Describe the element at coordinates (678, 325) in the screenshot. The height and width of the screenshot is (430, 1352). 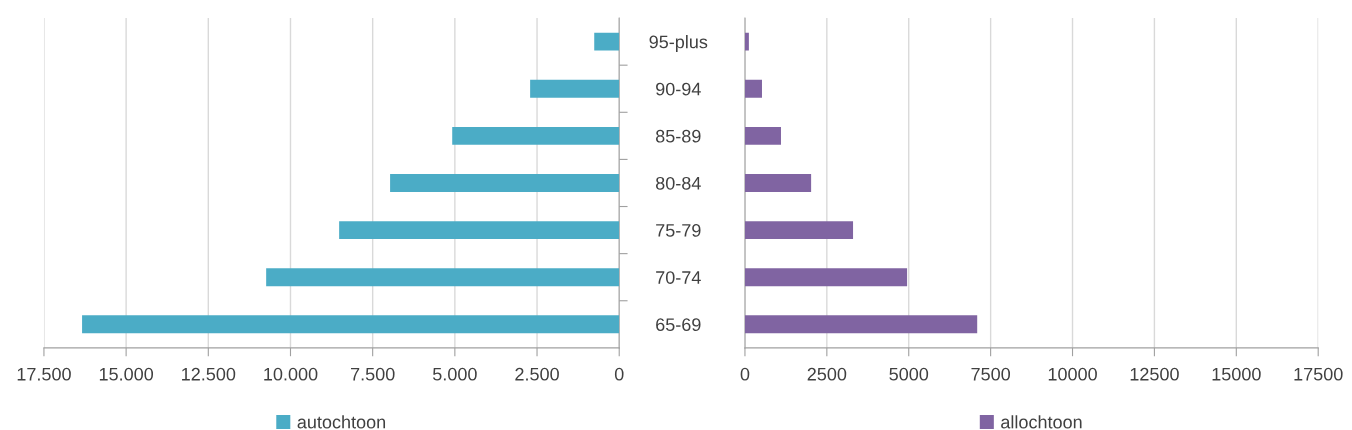
I see `y-tick-label: 65-69` at that location.